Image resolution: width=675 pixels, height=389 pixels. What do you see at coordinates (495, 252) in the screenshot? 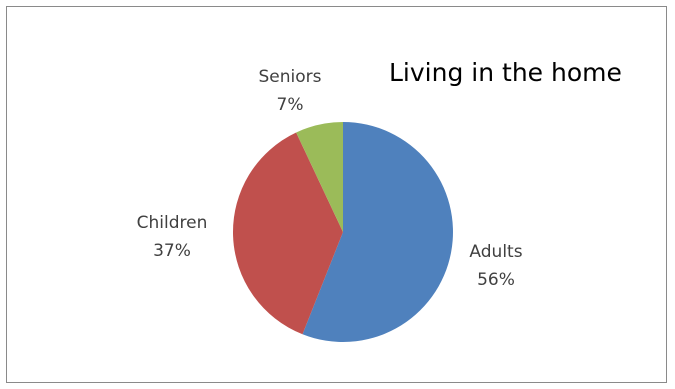
I see `slice-label-adults: Adults` at bounding box center [495, 252].